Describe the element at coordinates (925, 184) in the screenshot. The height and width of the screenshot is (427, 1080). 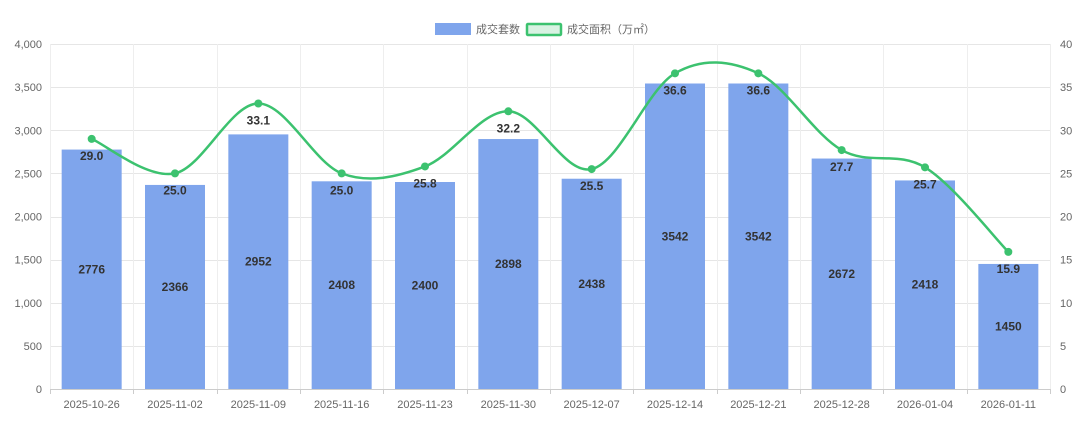
I see `line-value-label: 25.7` at that location.